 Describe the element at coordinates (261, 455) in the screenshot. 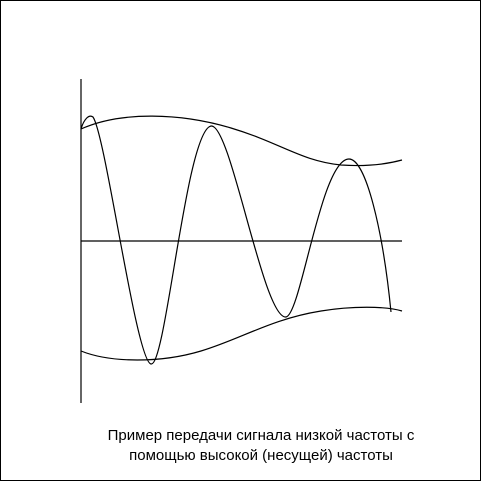

I see `caption-line-2: помощью высокой (несущей) частоты` at that location.